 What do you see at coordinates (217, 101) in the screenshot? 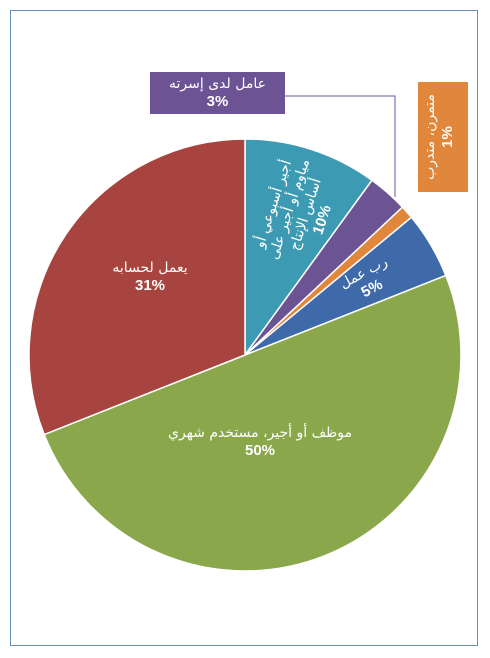
I see `value-label: 3%` at bounding box center [217, 101].